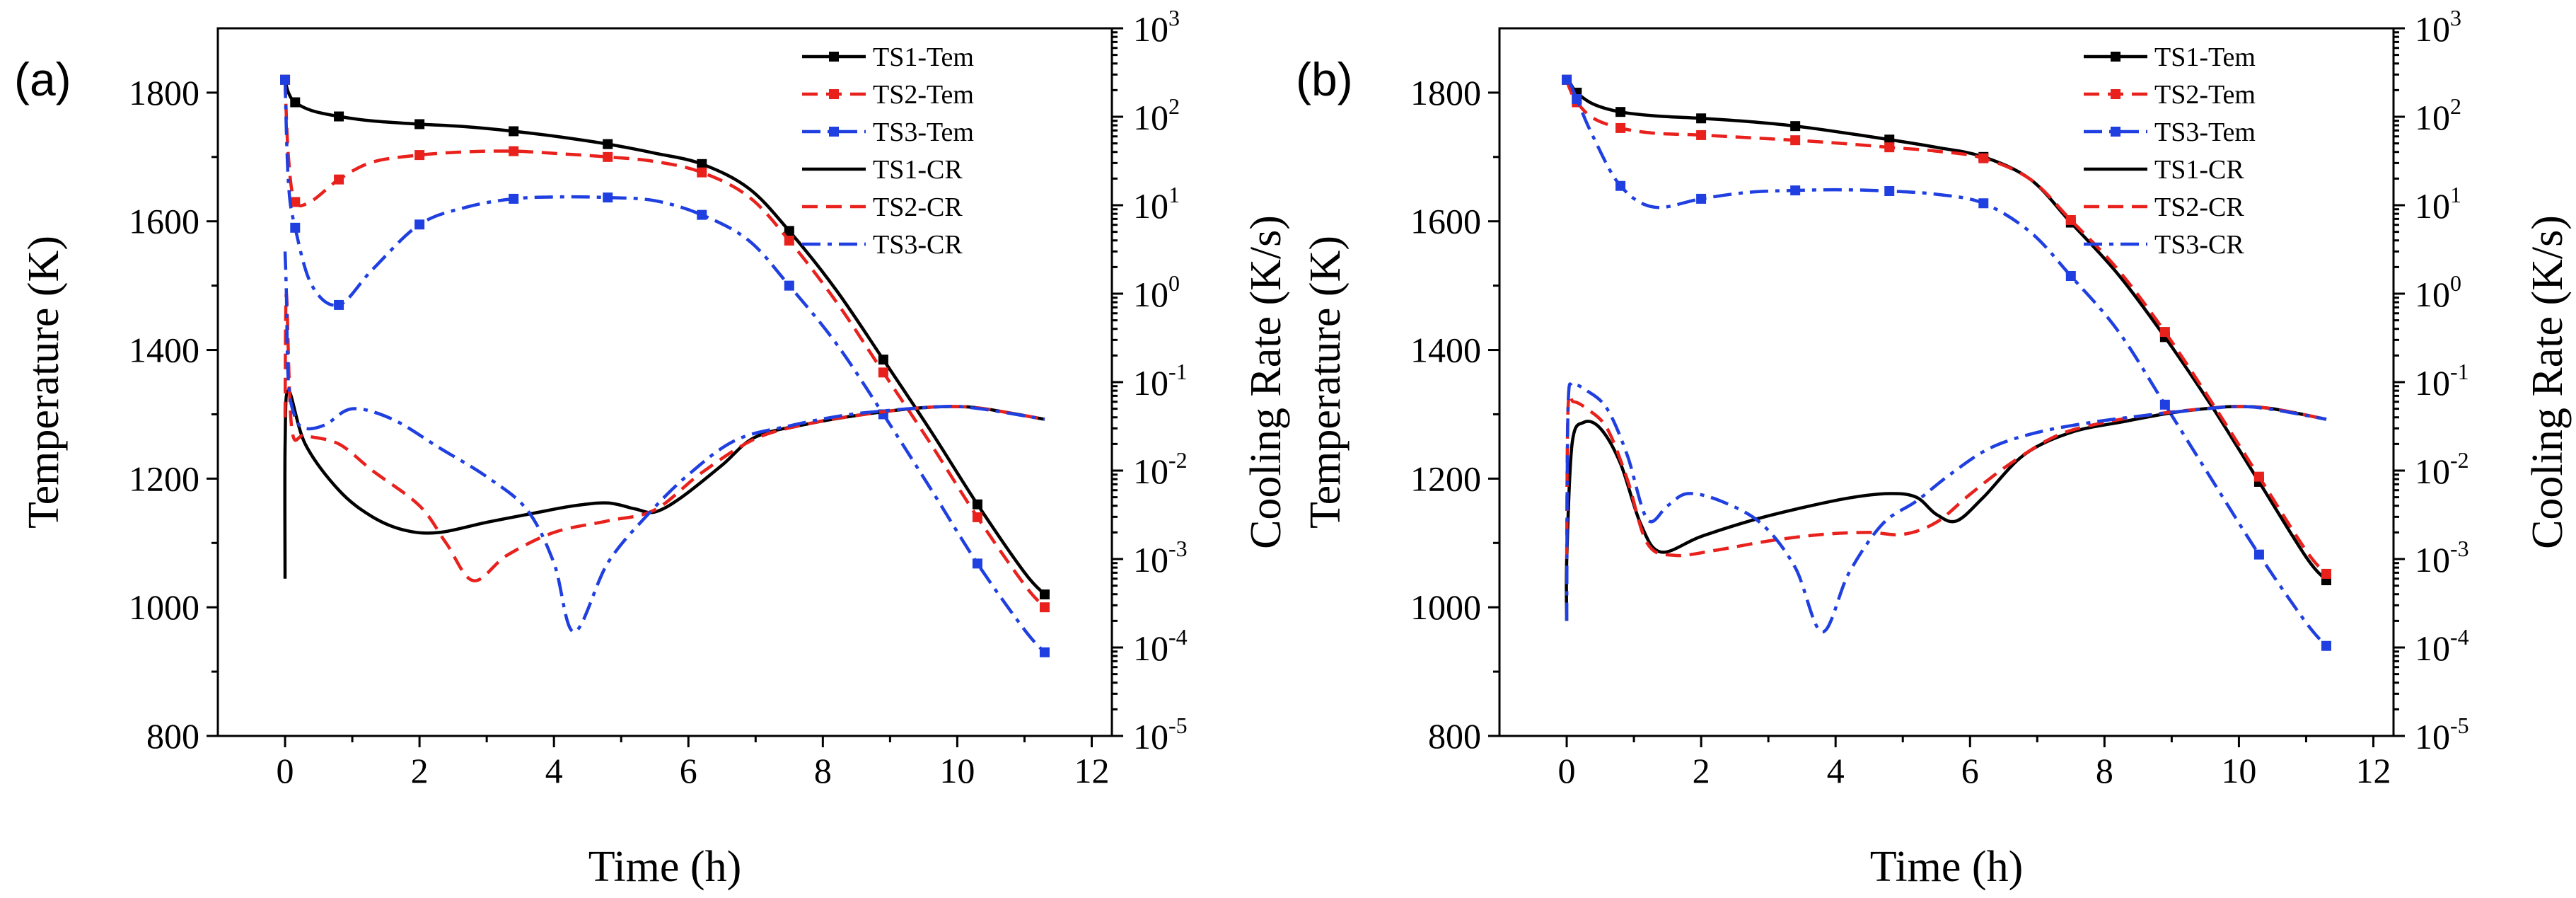 The image size is (2576, 898). Describe the element at coordinates (2199, 245) in the screenshot. I see `legend-entry: TS3-CR` at that location.